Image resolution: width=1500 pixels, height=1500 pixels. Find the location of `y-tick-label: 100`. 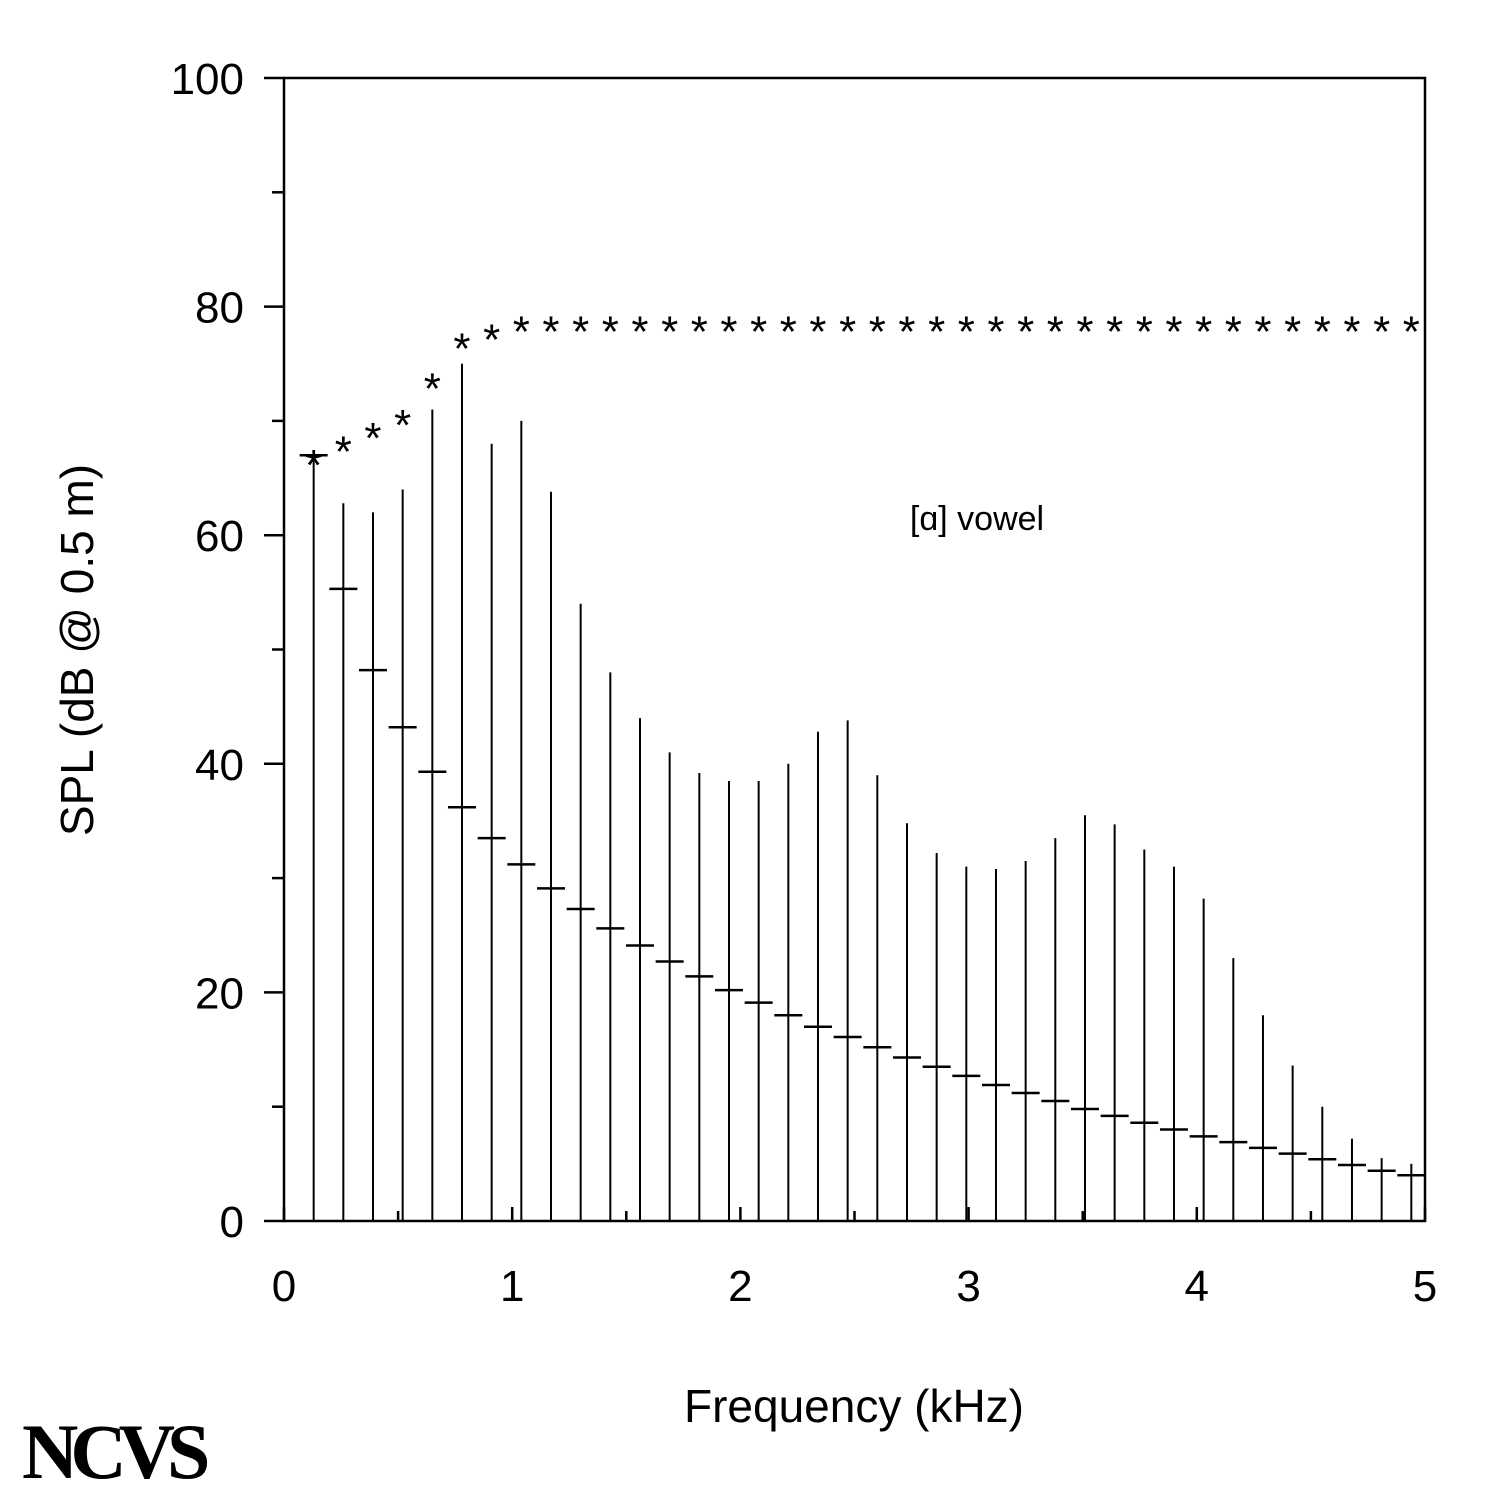

y-tick-label: 100 is located at coordinates (207, 79).